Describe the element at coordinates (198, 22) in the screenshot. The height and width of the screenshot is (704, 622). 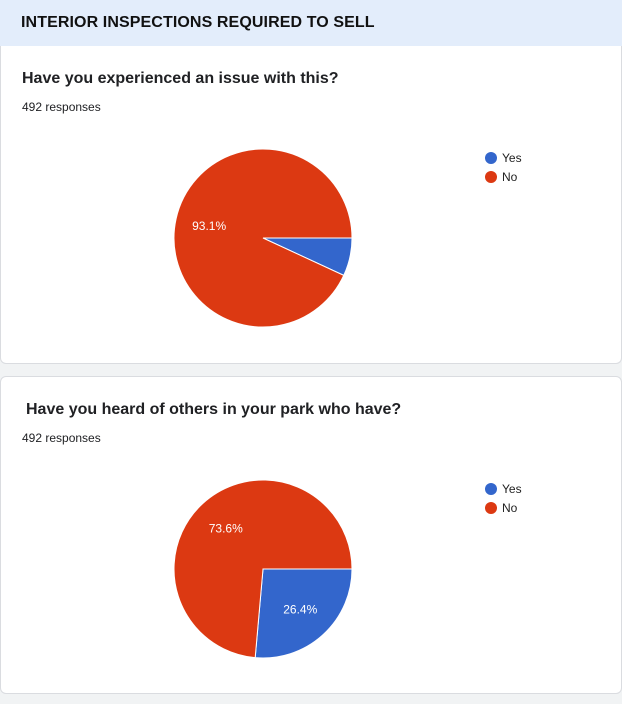
I see `section-title: INTERIOR INSPECTIONS REQUIRED TO SELL` at that location.